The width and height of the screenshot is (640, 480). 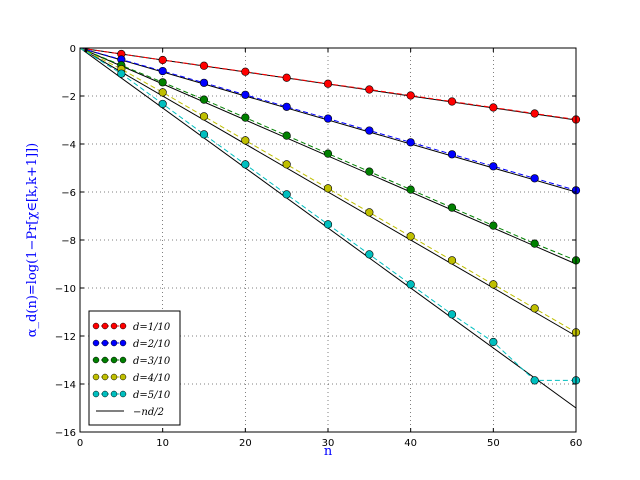 I want to click on y-tick-label: −12, so click(x=65, y=337).